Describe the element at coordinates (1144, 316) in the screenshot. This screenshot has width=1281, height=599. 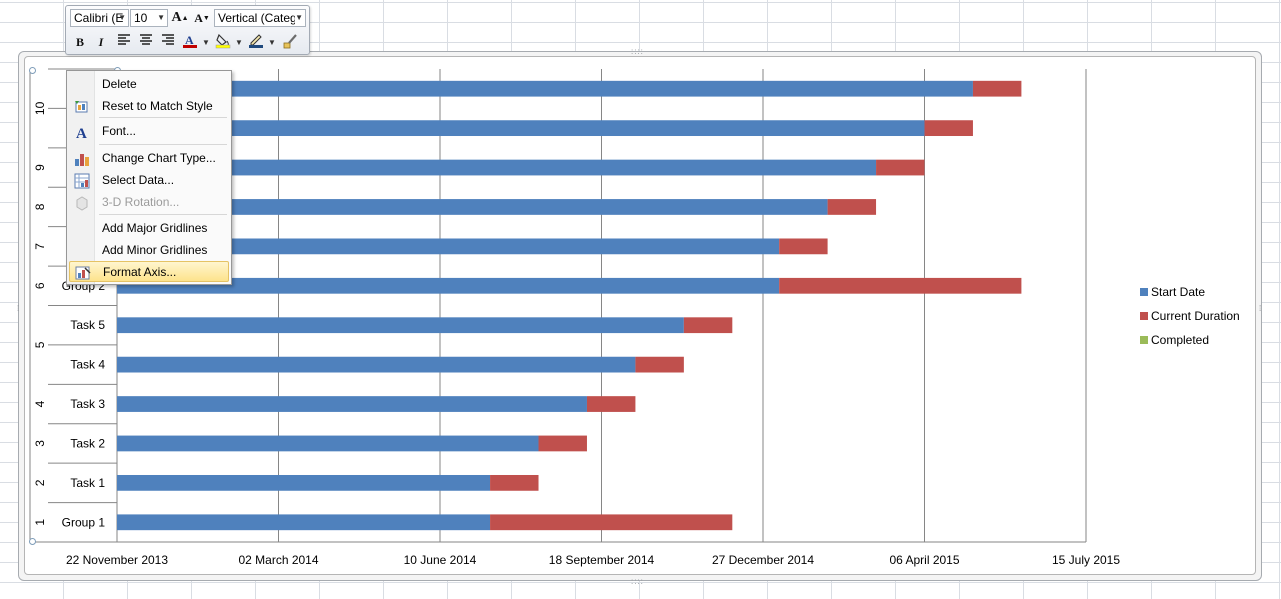
I see `legend-swatch` at that location.